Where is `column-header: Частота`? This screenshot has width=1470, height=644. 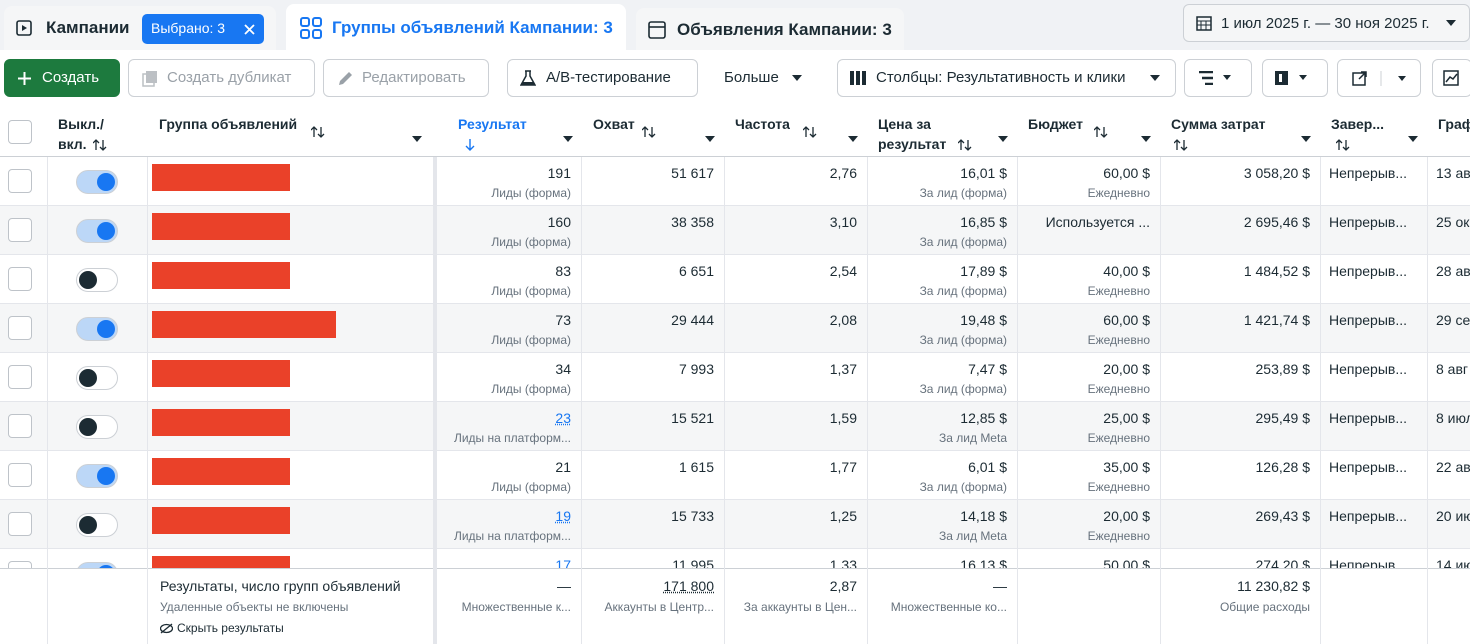
column-header: Частота is located at coordinates (762, 124).